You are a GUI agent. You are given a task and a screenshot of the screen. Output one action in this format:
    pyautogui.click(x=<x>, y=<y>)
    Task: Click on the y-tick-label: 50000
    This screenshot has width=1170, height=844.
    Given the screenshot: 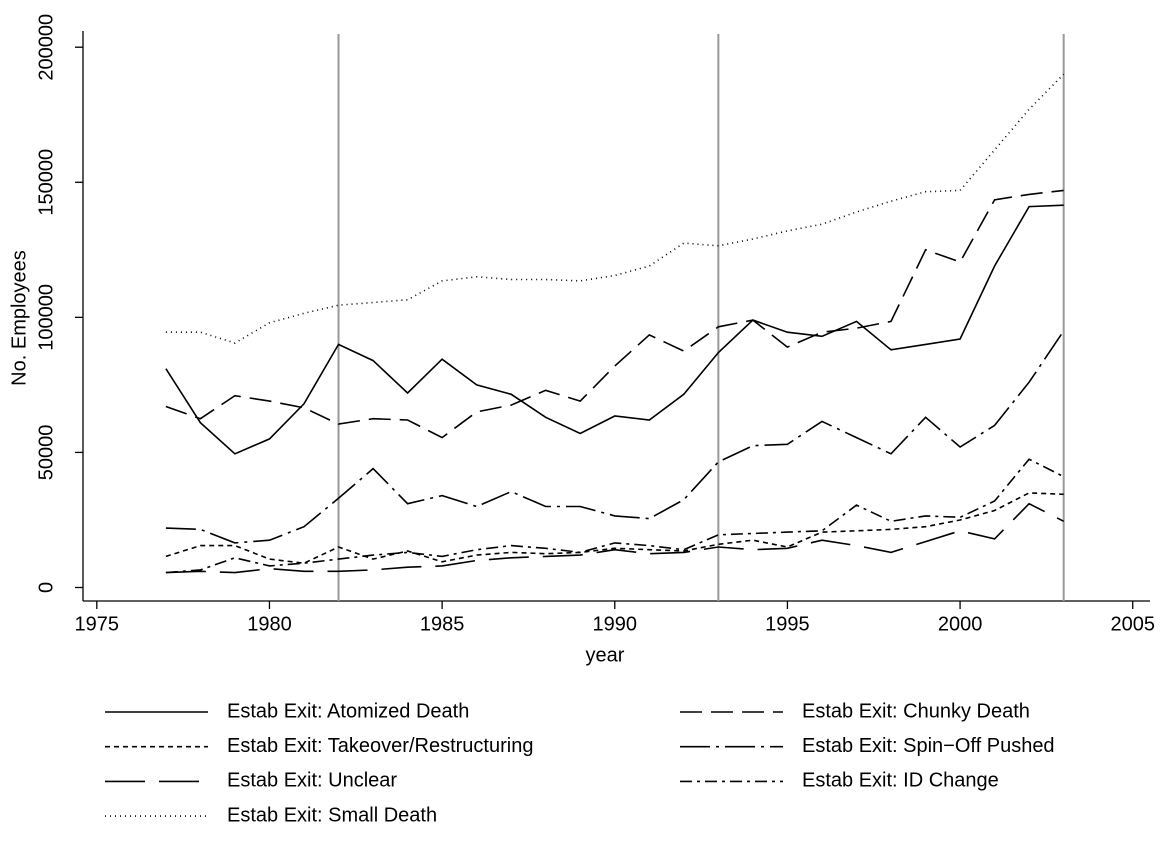 What is the action you would take?
    pyautogui.click(x=46, y=453)
    